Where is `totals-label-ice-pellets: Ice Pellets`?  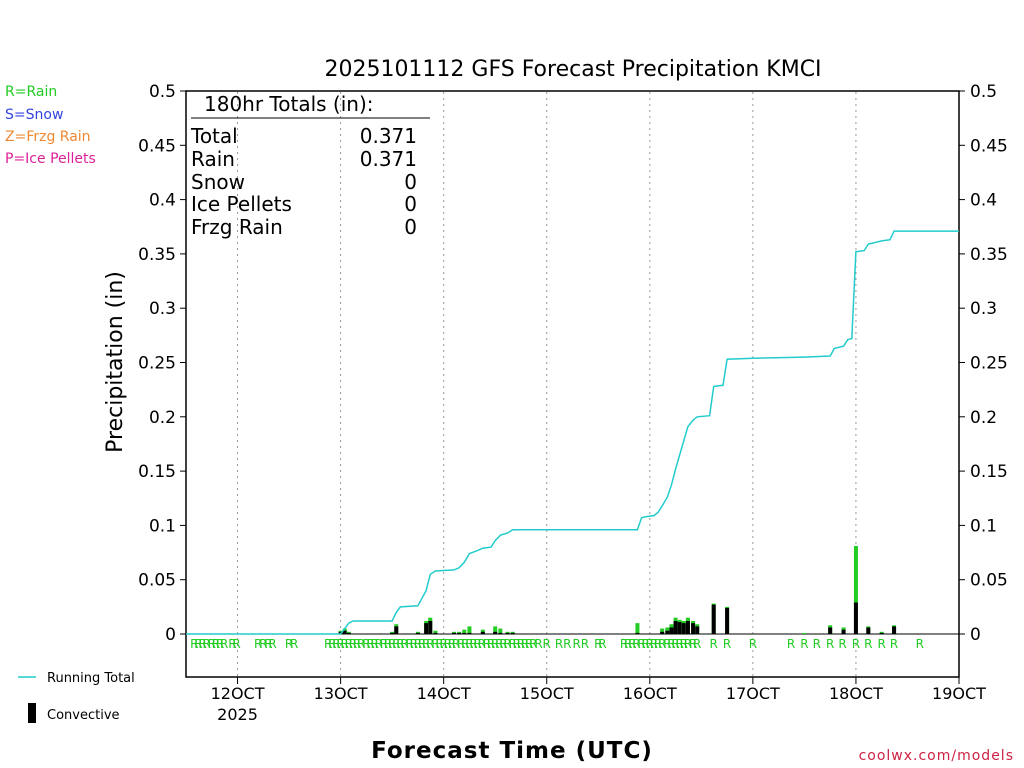
totals-label-ice-pellets: Ice Pellets is located at coordinates (241, 204).